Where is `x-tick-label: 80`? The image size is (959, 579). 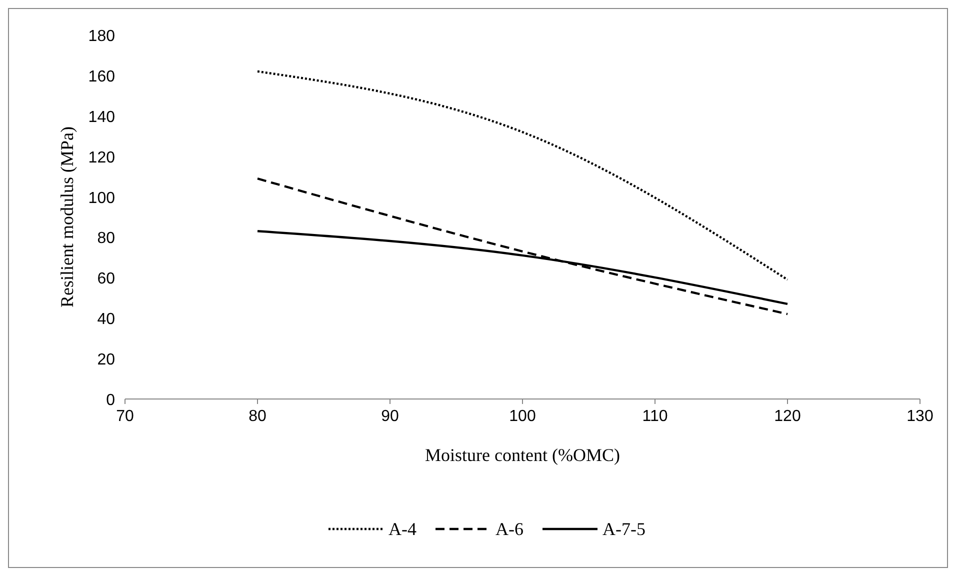 x-tick-label: 80 is located at coordinates (257, 416).